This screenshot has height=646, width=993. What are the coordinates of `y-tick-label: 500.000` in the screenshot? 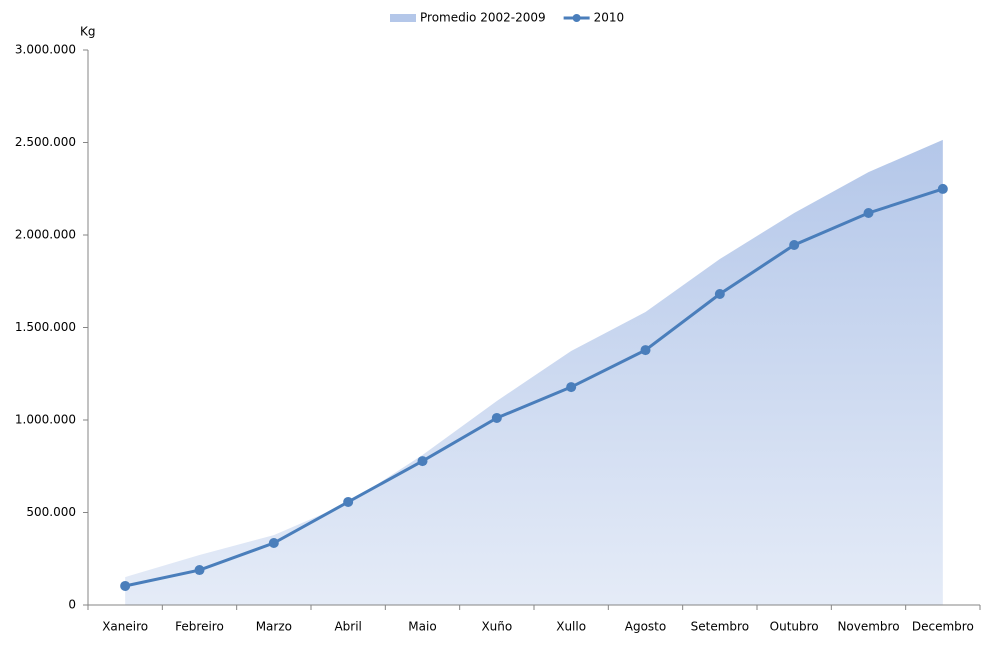 It's located at (51, 512).